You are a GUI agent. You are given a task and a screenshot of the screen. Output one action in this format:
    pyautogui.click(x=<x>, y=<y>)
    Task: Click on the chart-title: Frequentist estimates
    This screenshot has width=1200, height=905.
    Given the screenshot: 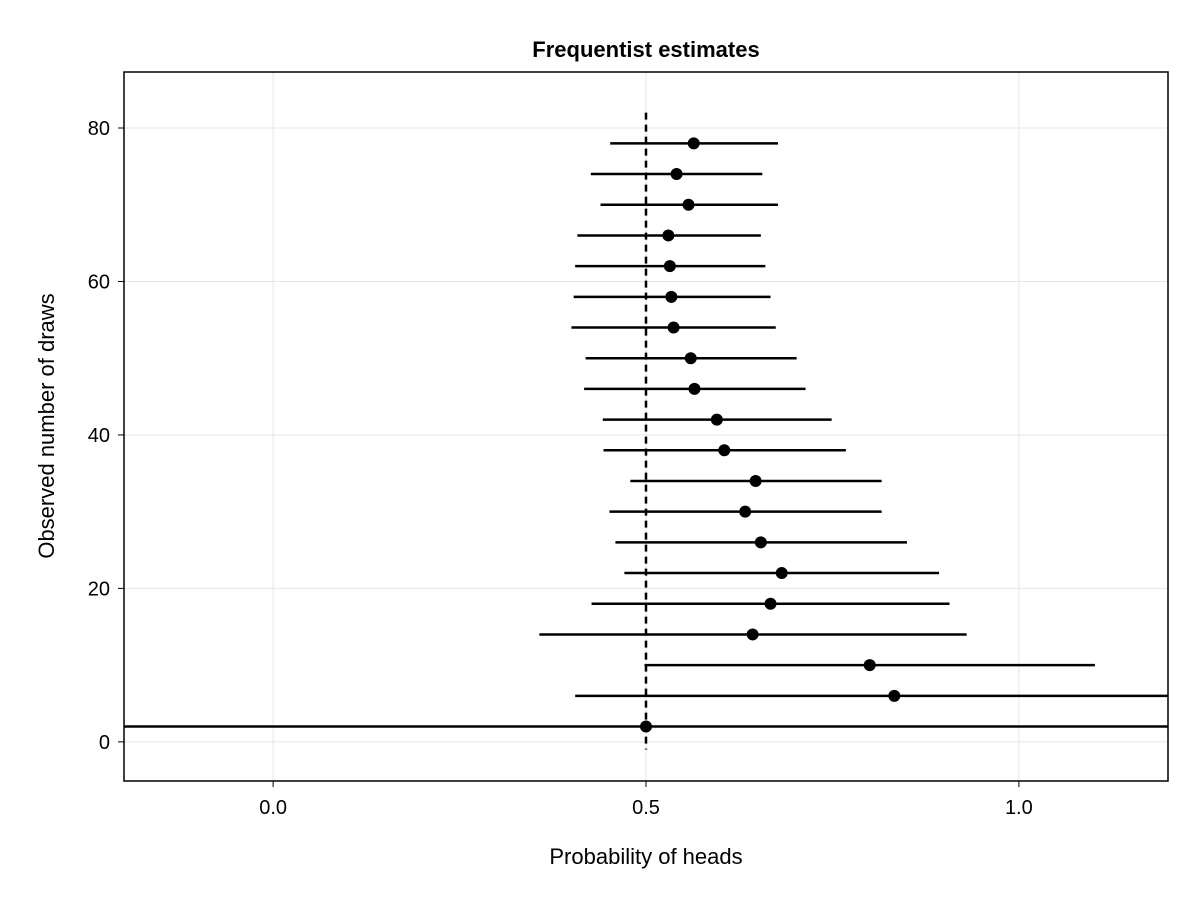 What is the action you would take?
    pyautogui.click(x=645, y=49)
    